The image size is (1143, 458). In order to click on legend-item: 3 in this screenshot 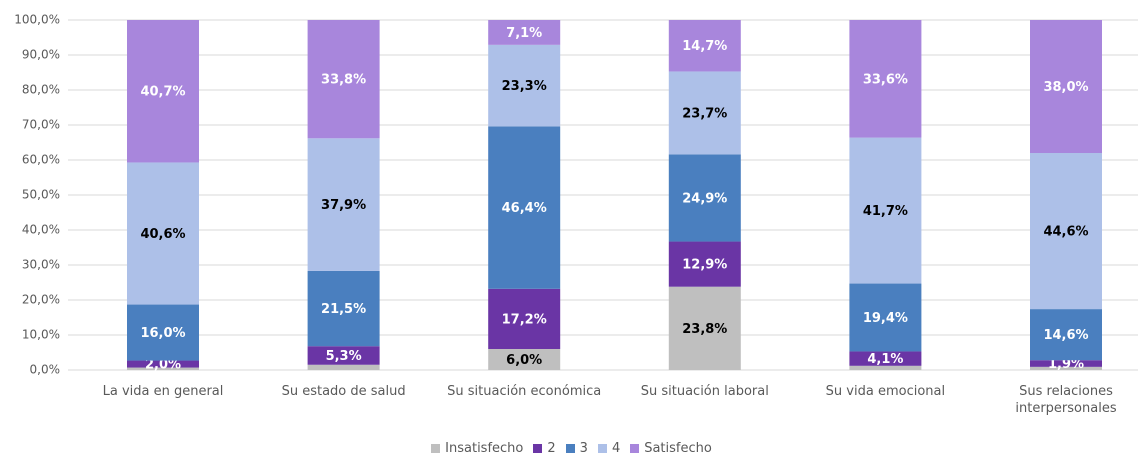, I will do `click(576, 448)`.